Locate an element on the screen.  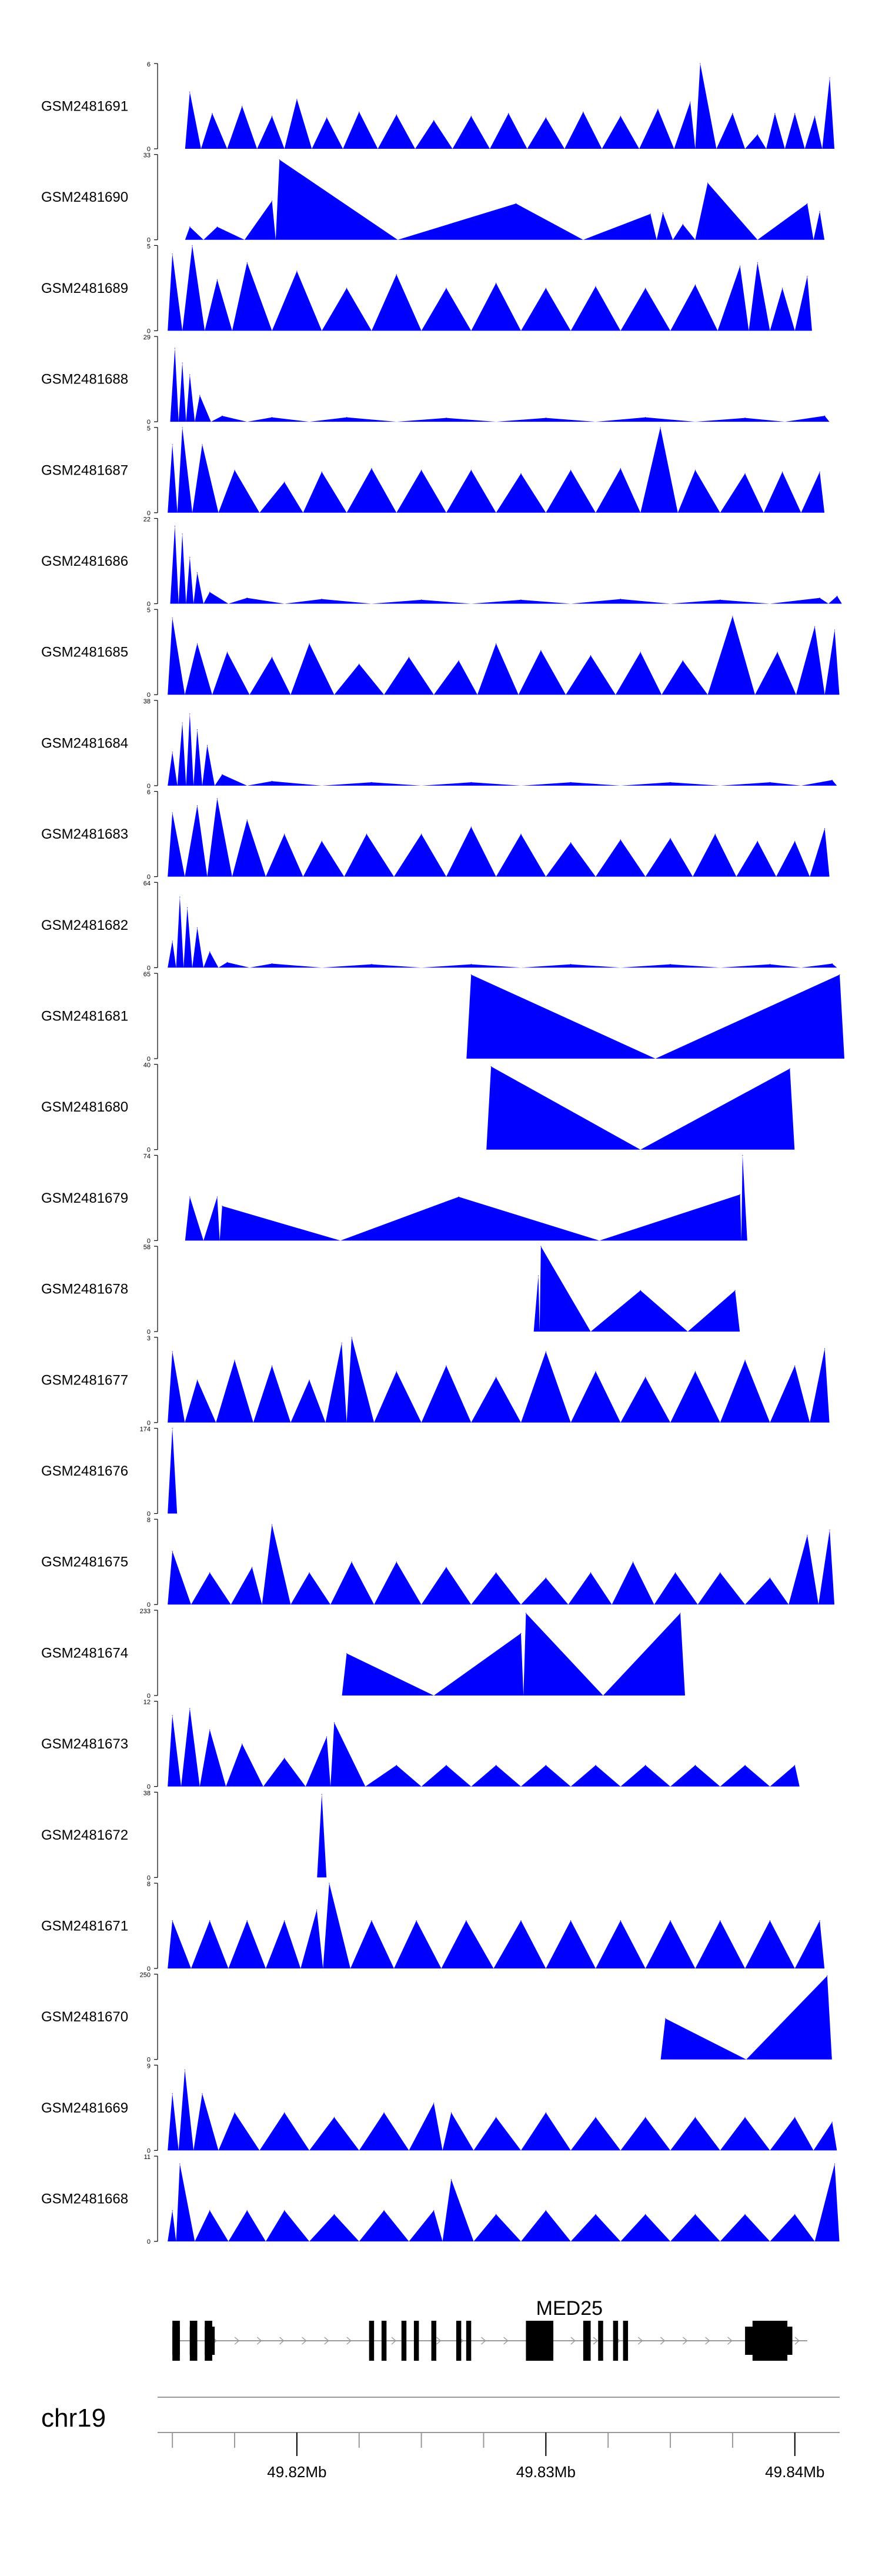
x-tick-label: 49.84Mb is located at coordinates (794, 2472).